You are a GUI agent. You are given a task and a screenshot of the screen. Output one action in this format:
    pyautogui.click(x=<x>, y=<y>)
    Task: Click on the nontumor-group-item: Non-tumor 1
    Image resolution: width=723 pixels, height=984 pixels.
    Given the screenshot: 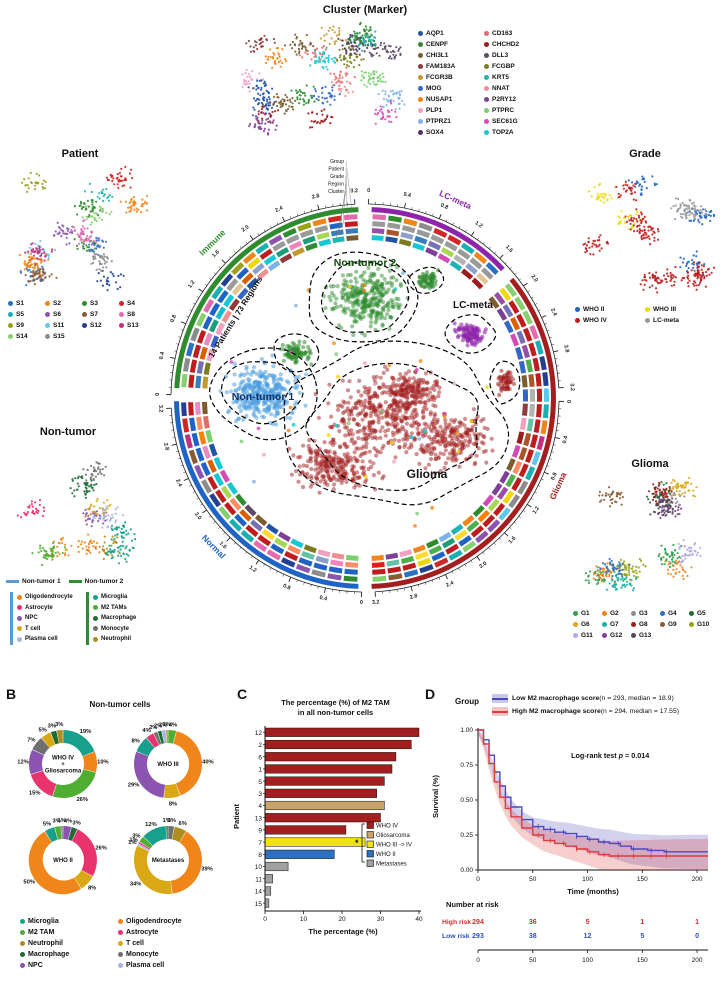 What is the action you would take?
    pyautogui.click(x=33, y=581)
    